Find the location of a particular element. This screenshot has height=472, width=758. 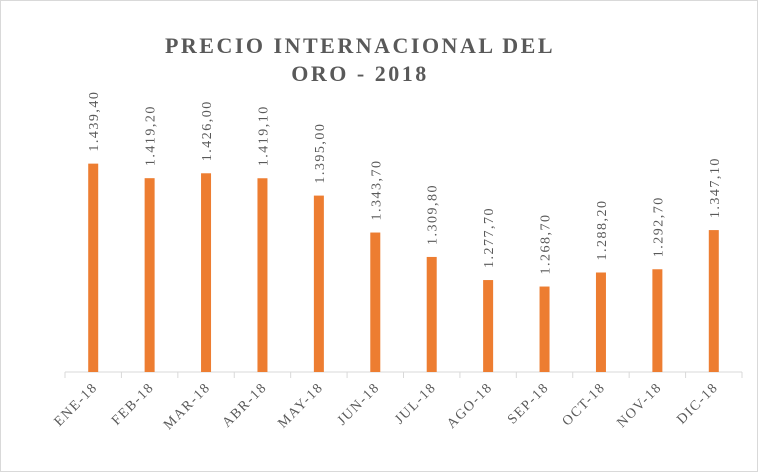

data-label: 1.277,70 is located at coordinates (489, 237).